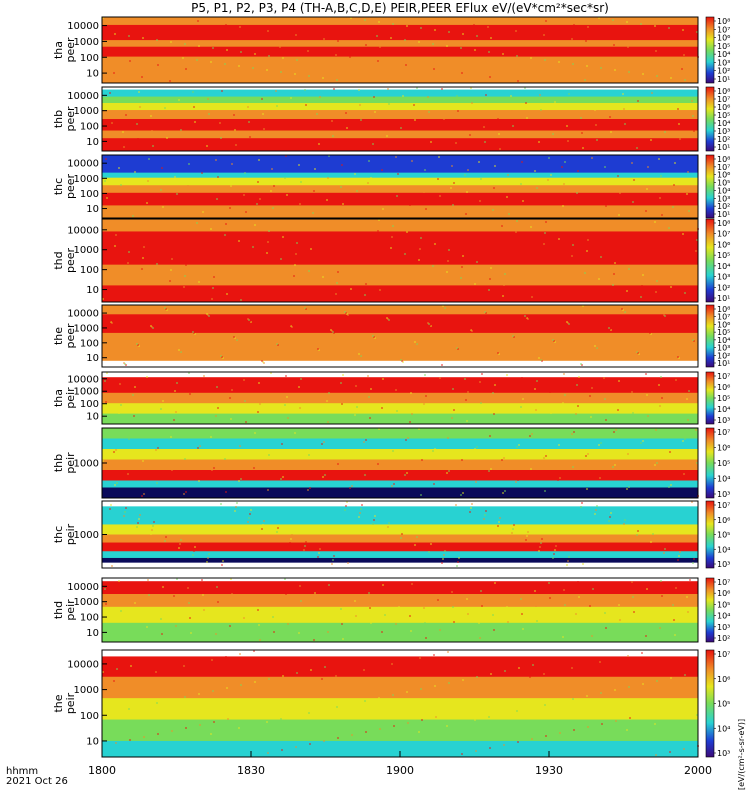 The width and height of the screenshot is (750, 800). What do you see at coordinates (723, 564) in the screenshot?
I see `colorbar-tick-label: 10³` at bounding box center [723, 564].